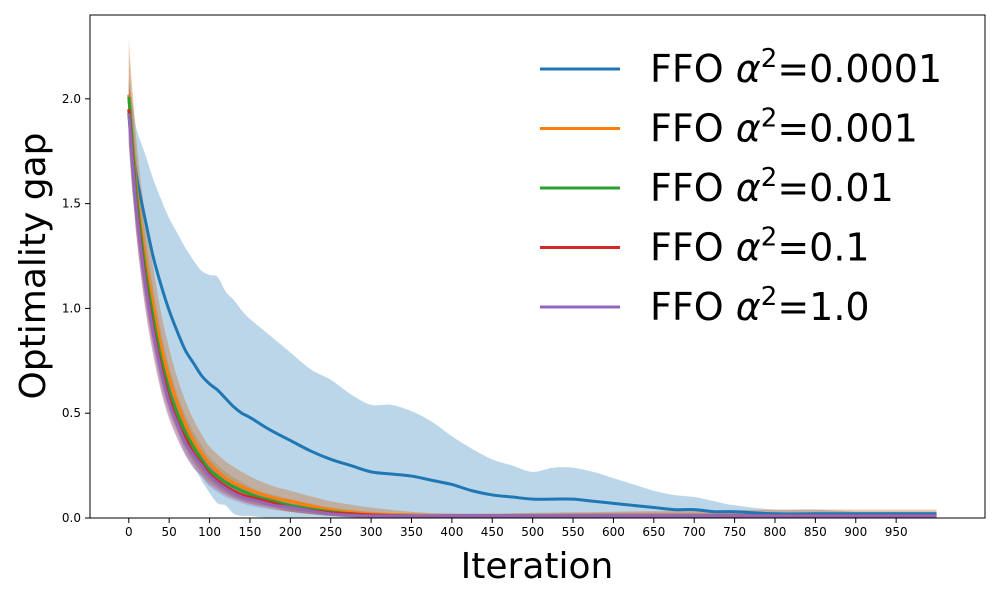 The image size is (1000, 600). I want to click on y-tick-label: 1.0, so click(71, 308).